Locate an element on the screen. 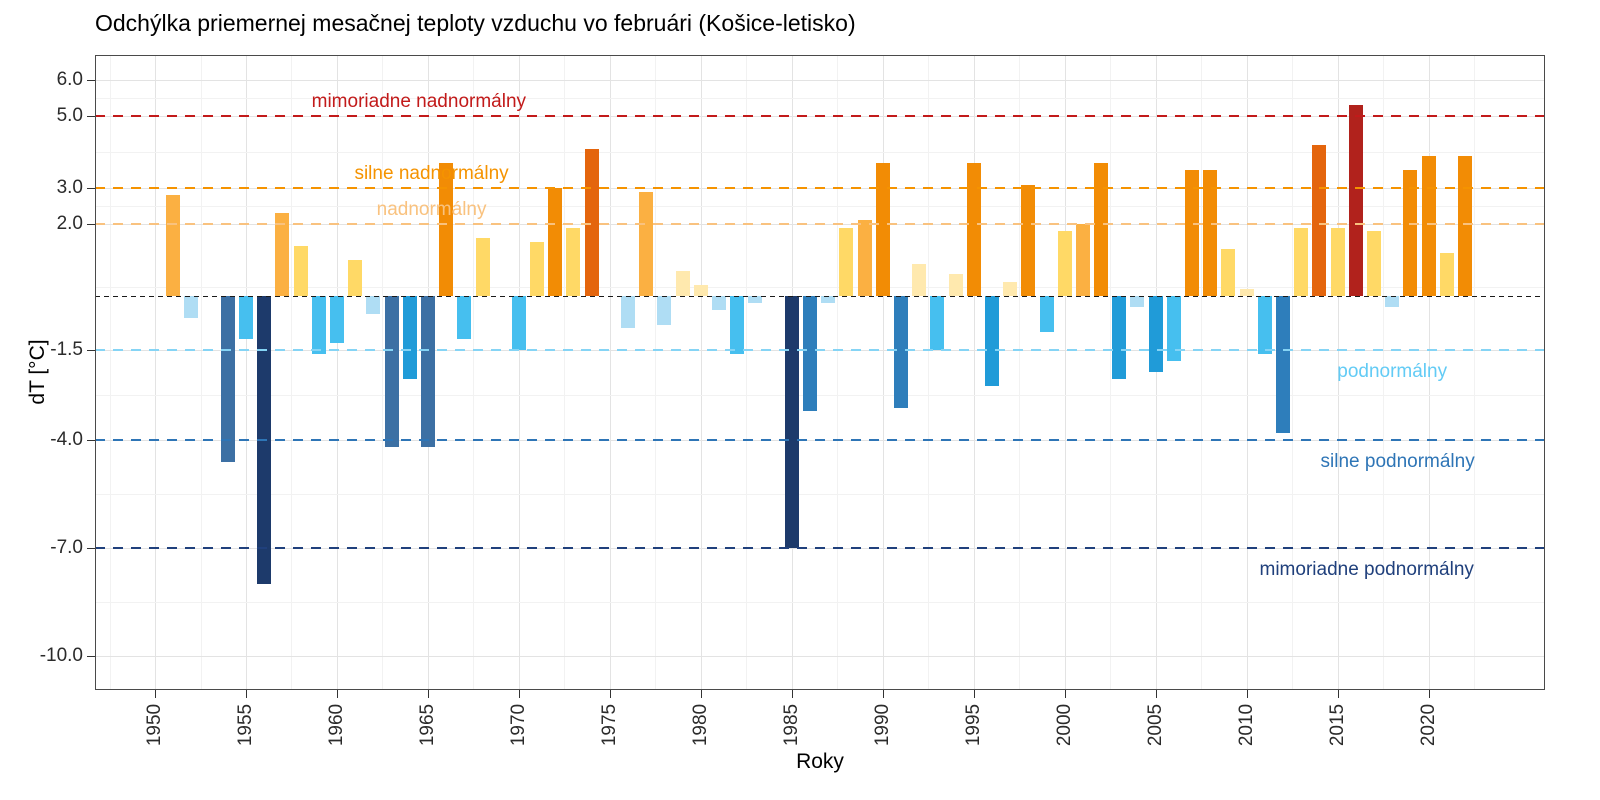 Image resolution: width=1600 pixels, height=800 pixels. x-tick-2005 is located at coordinates (1156, 694).